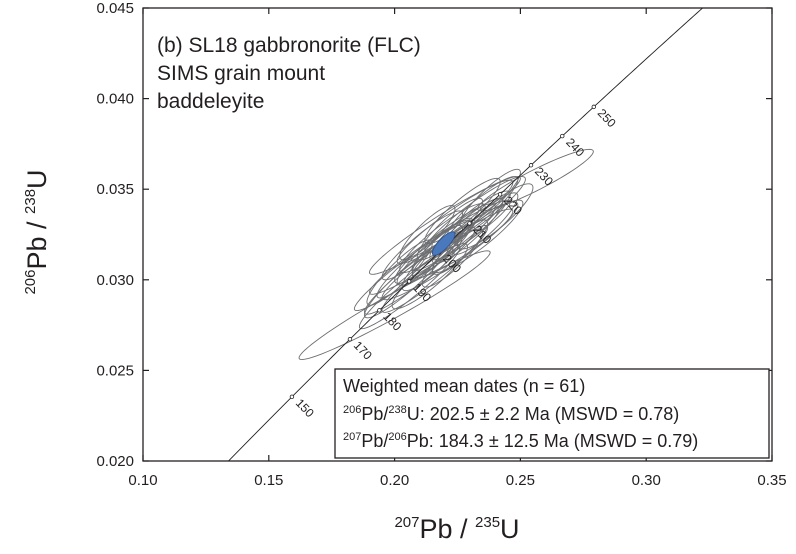 The height and width of the screenshot is (554, 796). I want to click on y-tick-label: 0.040, so click(115, 99).